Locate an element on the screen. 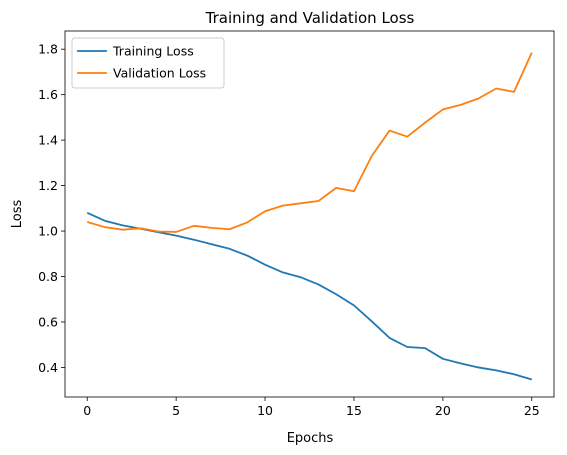  x-tick-label: 20 is located at coordinates (443, 410).